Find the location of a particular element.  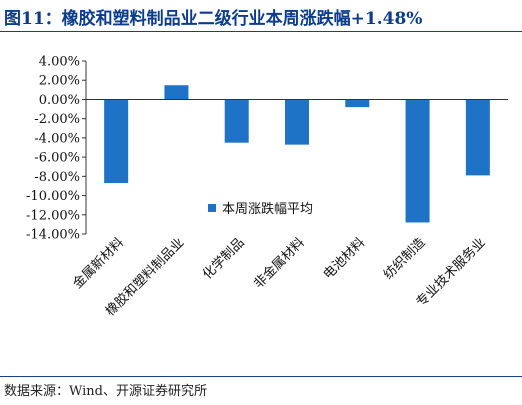

y-tick-label: 2.00% is located at coordinates (59, 81).